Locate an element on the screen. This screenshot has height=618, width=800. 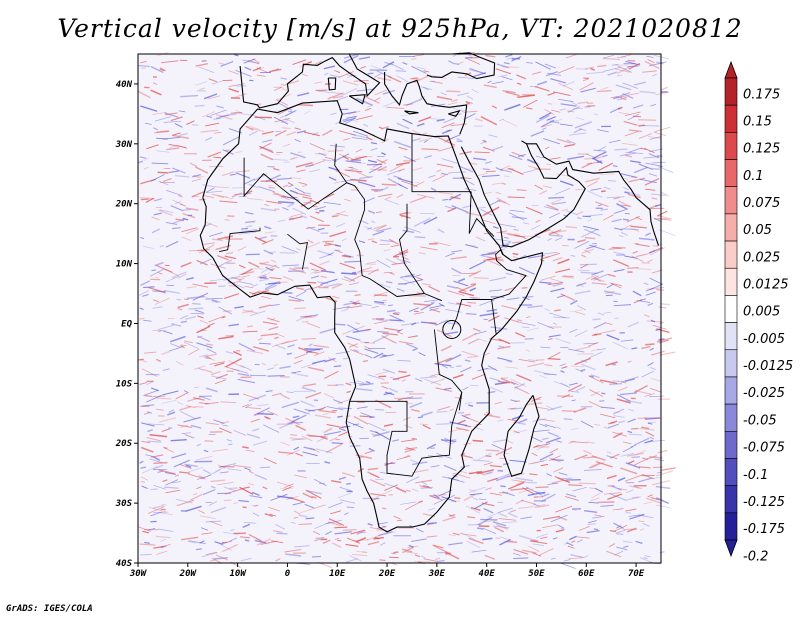
lat-label: 10S is located at coordinates (124, 384).